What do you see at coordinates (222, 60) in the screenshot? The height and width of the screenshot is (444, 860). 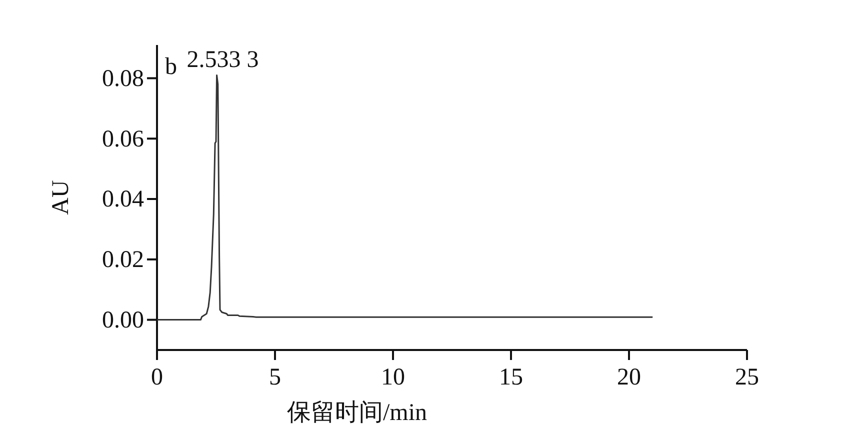 I see `annotation: 2.533 3` at bounding box center [222, 60].